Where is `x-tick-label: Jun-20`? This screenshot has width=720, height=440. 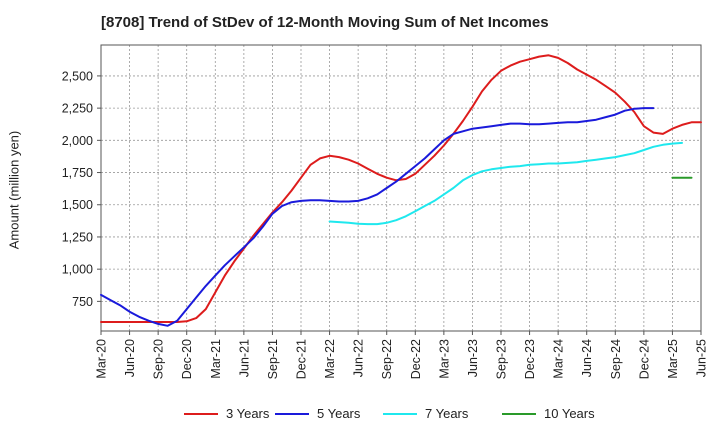 x-tick-label: Jun-20 is located at coordinates (130, 358).